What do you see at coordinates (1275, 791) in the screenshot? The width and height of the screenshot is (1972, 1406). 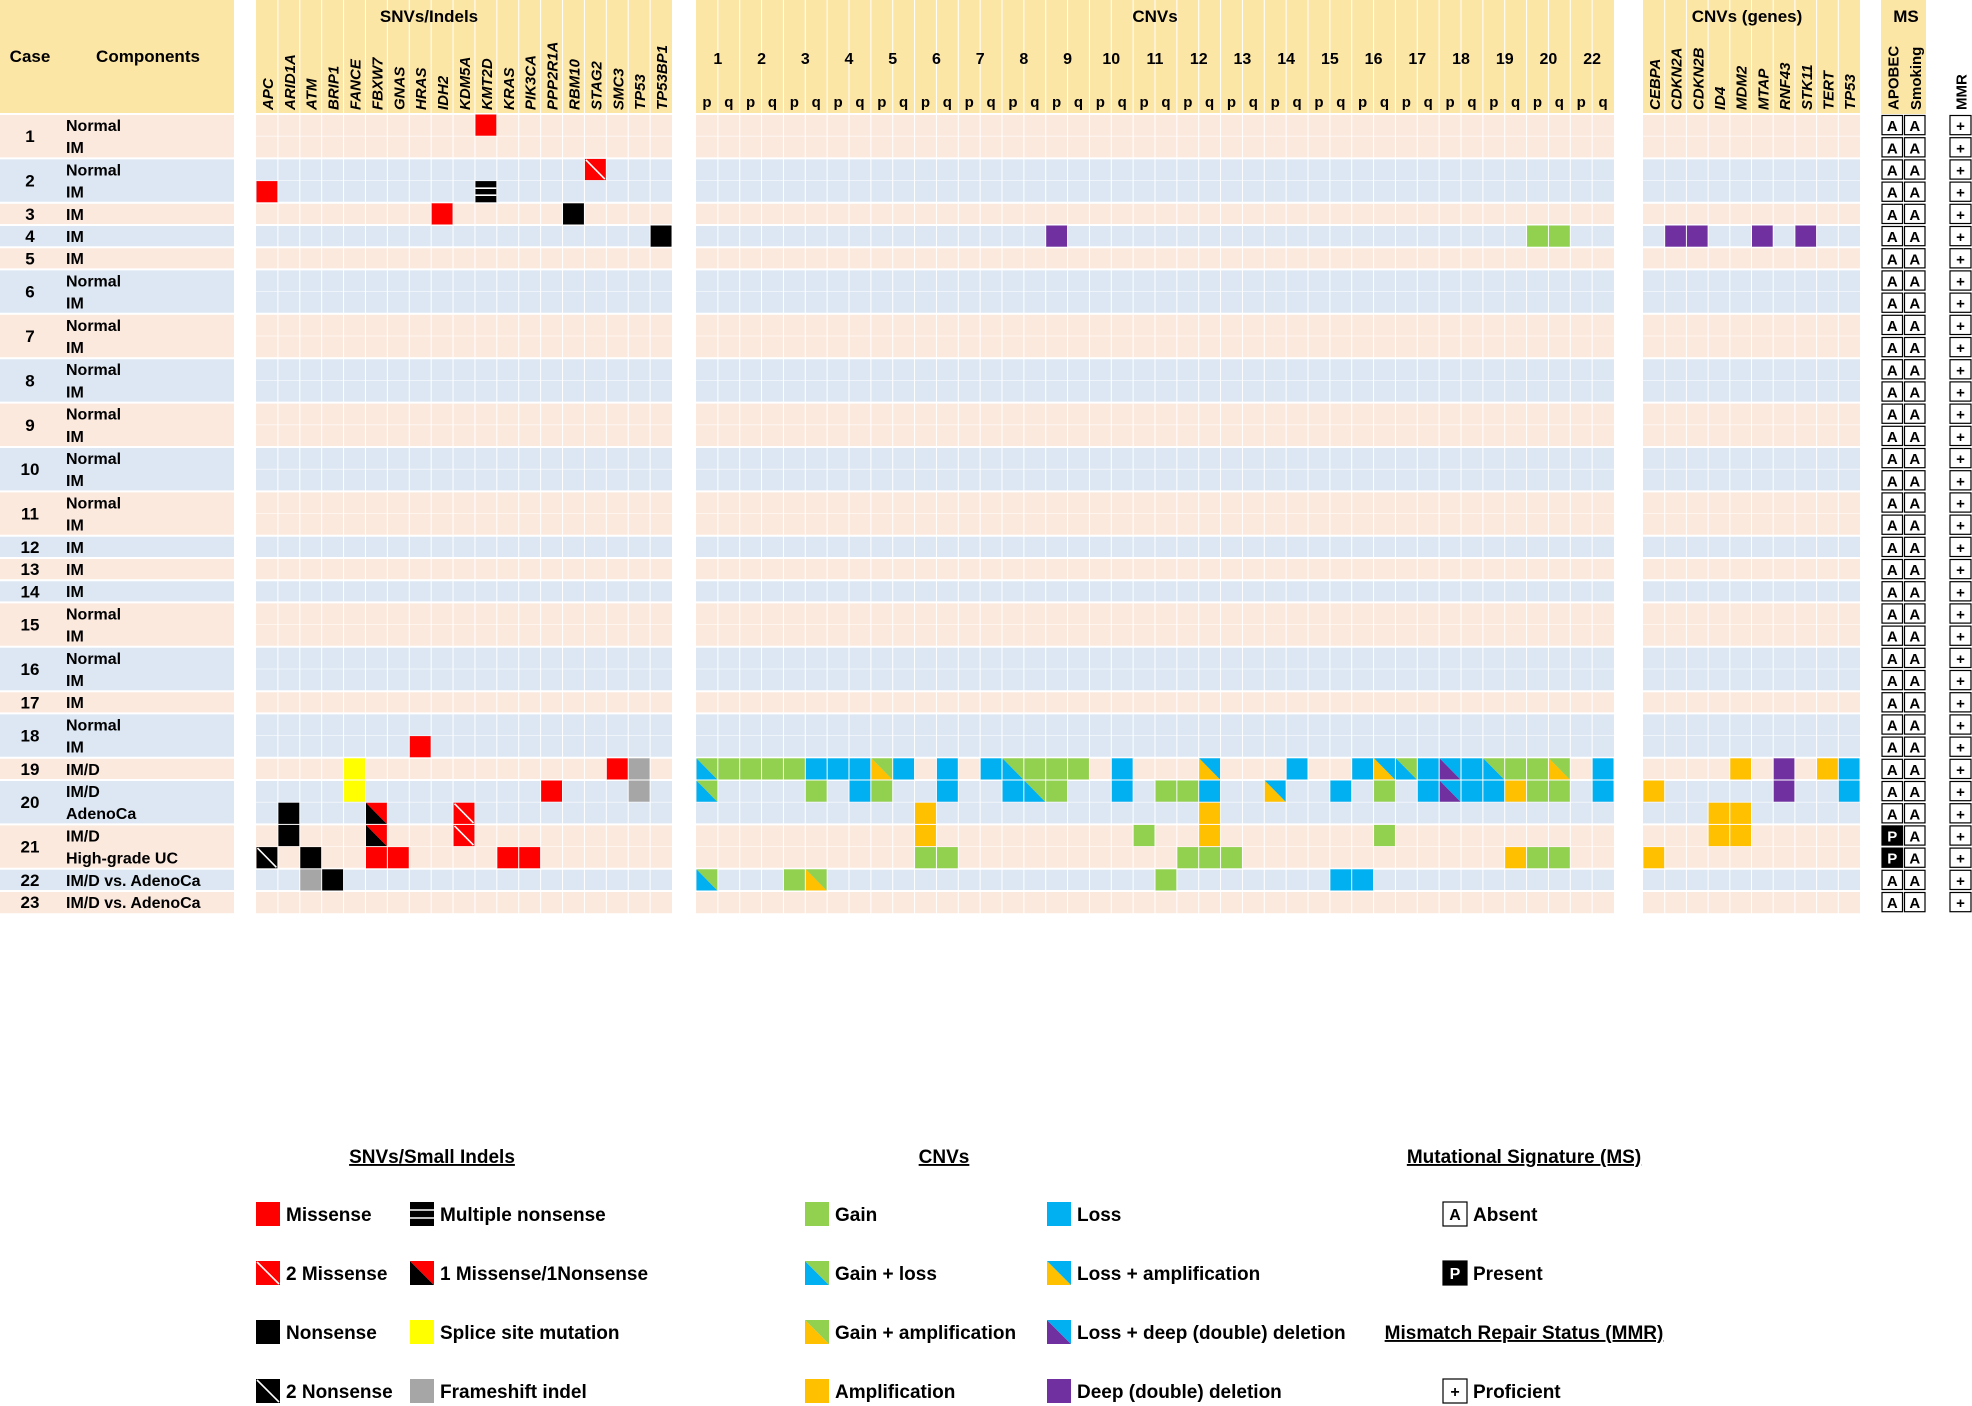 I see `cnv-mark-loss_amp` at bounding box center [1275, 791].